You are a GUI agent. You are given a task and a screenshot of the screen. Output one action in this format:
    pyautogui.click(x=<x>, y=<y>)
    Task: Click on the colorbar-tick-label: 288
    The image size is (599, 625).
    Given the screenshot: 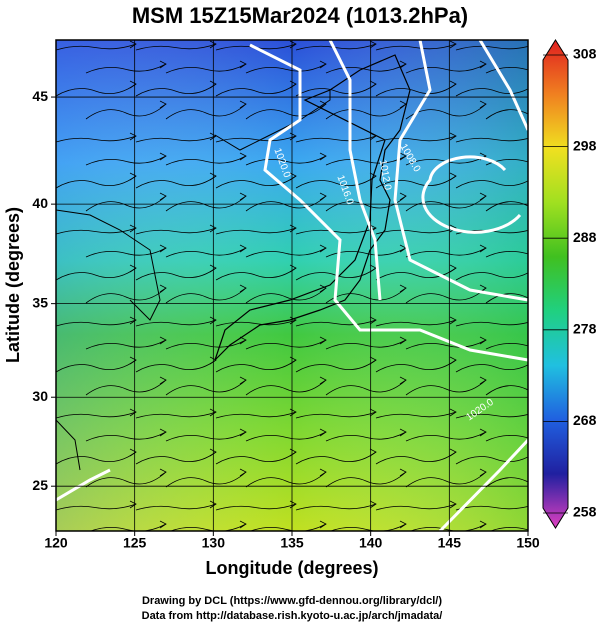 What is the action you would take?
    pyautogui.click(x=585, y=237)
    